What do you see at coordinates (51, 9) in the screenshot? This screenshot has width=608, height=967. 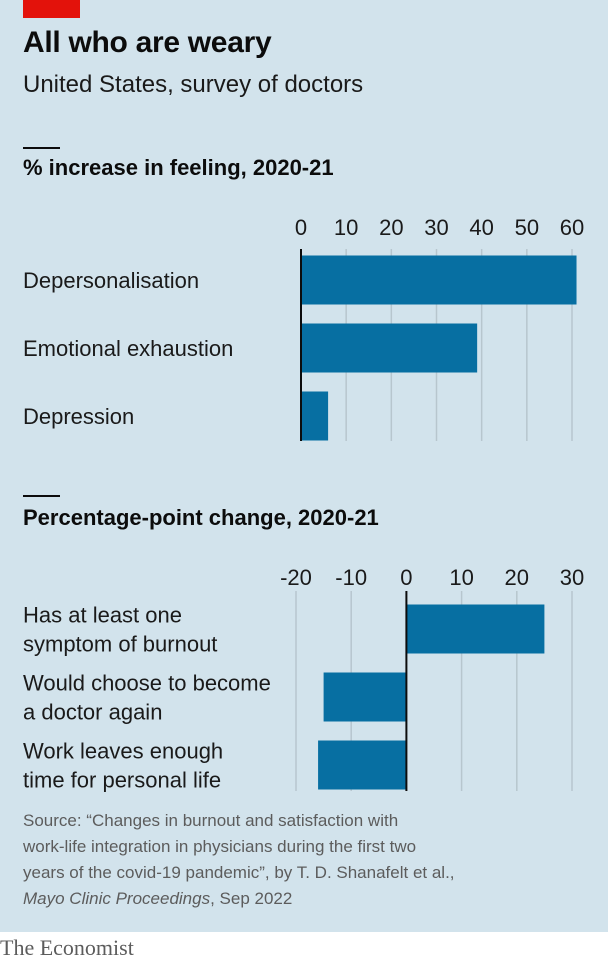 I see `brand-tag` at bounding box center [51, 9].